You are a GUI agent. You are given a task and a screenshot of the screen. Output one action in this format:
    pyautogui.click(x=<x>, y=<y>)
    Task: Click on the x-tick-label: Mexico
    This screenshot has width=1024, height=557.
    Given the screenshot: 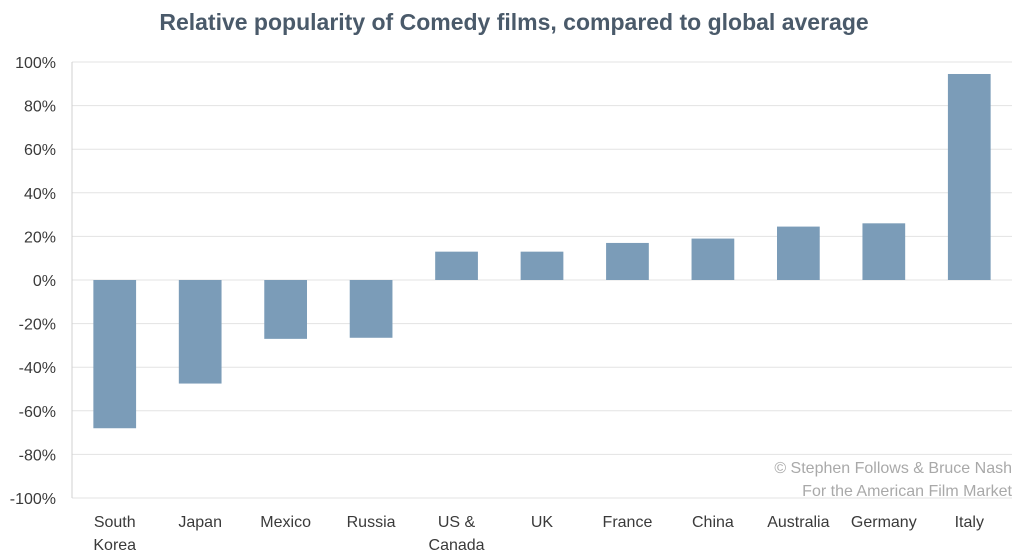 What is the action you would take?
    pyautogui.click(x=285, y=522)
    